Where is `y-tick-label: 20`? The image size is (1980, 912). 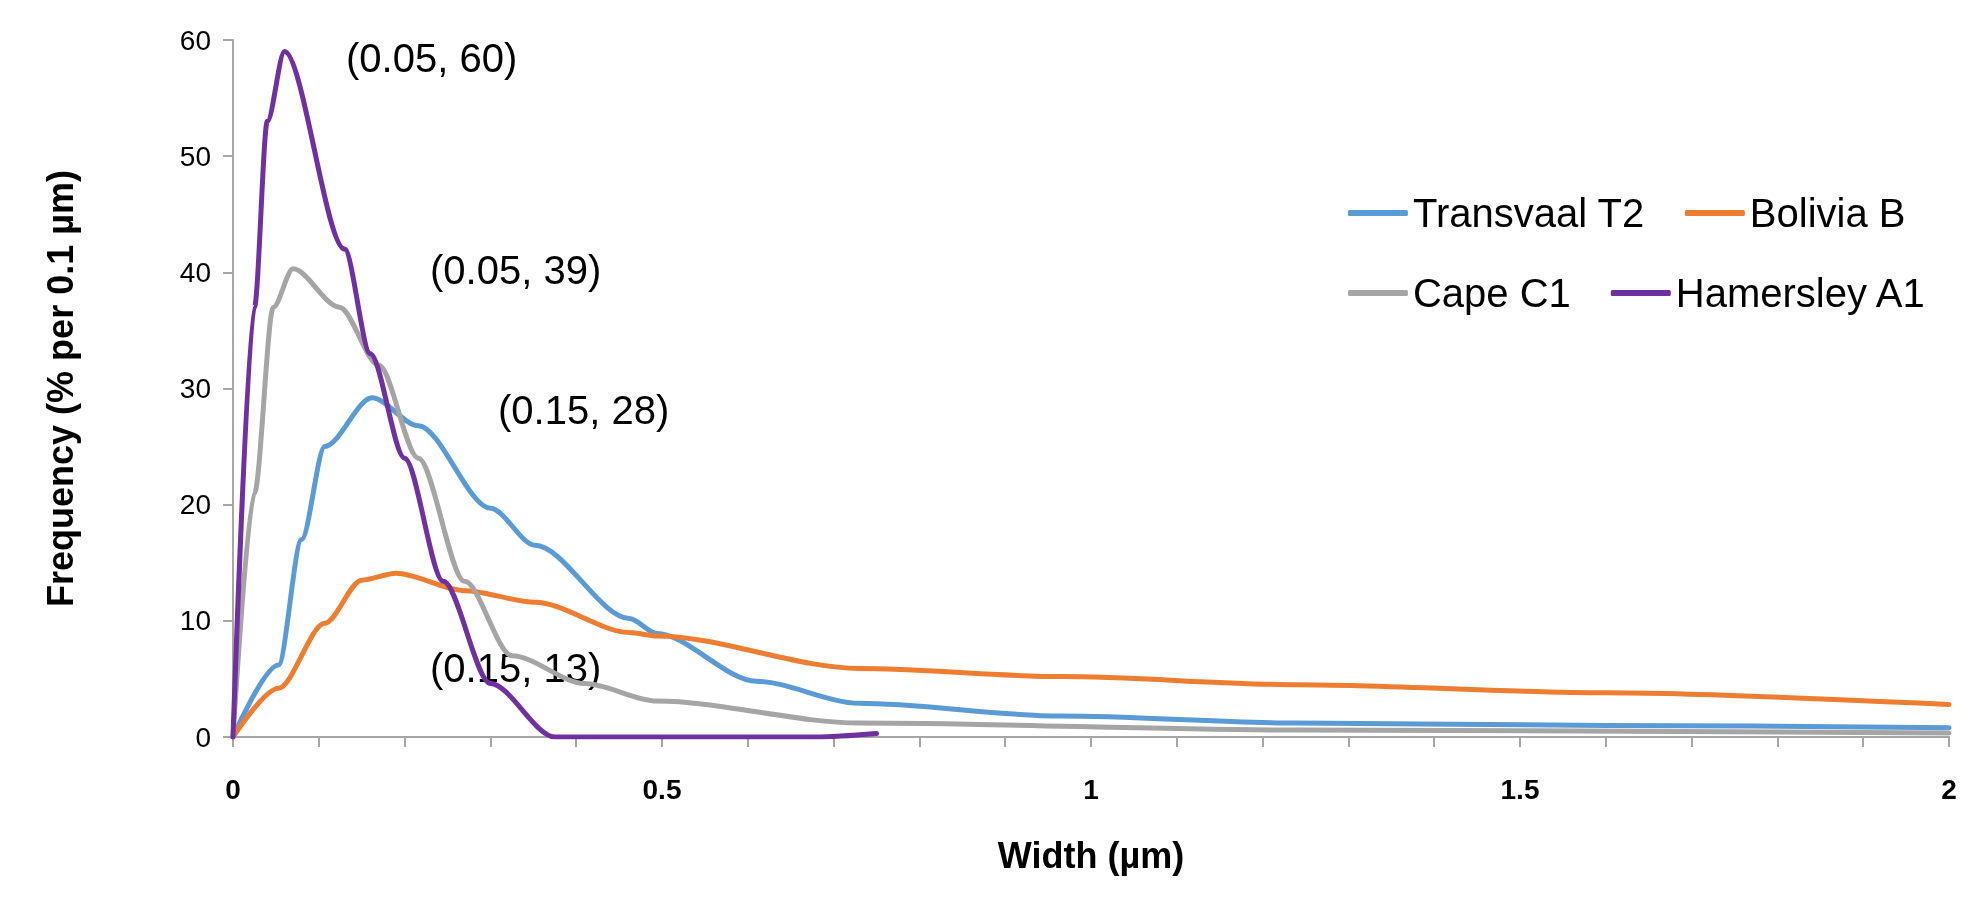 y-tick-label: 20 is located at coordinates (195, 505).